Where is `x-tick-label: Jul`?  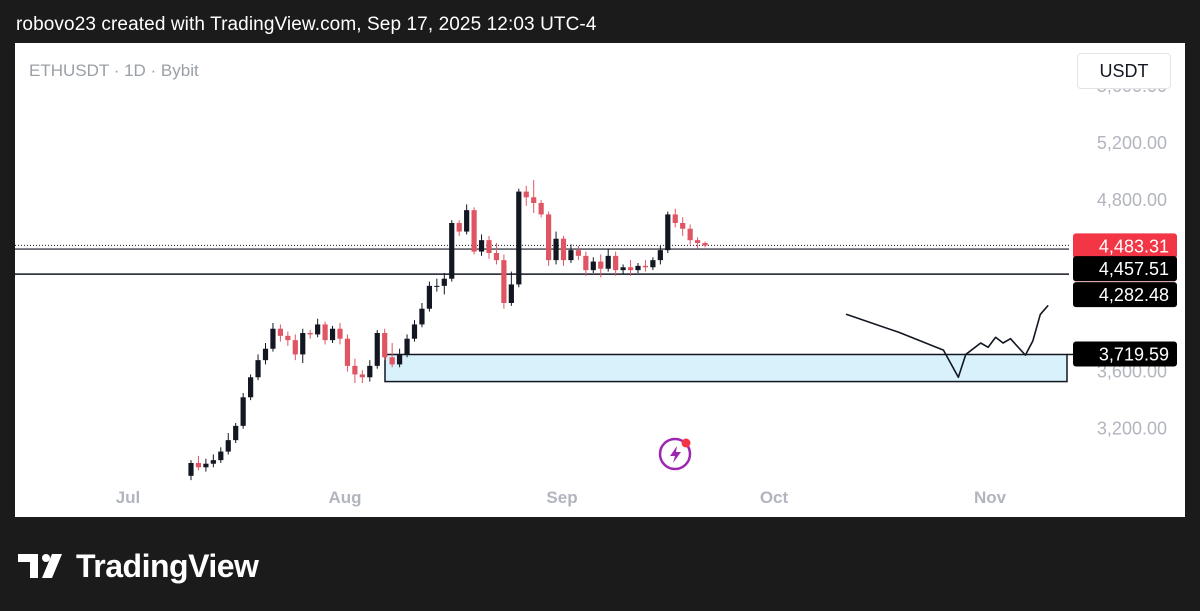
x-tick-label: Jul is located at coordinates (128, 497).